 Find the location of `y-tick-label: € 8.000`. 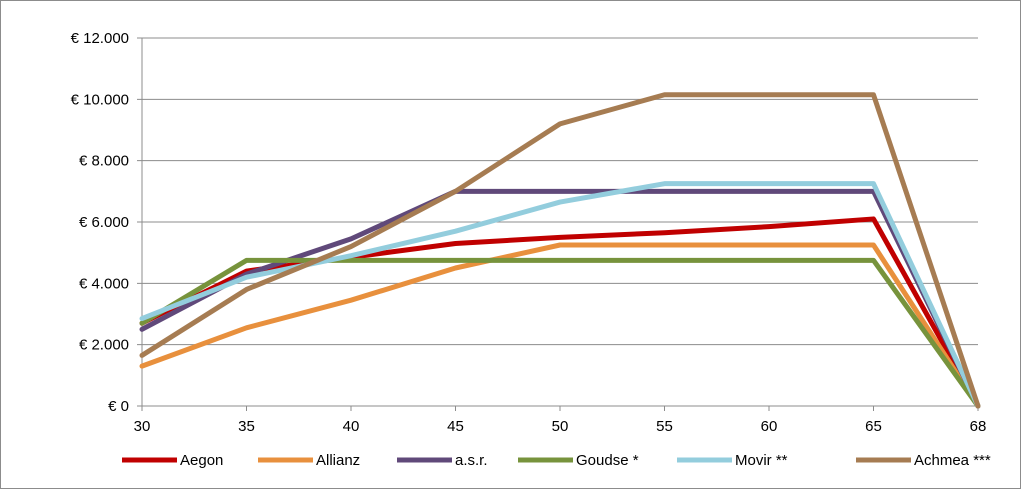

y-tick-label: € 8.000 is located at coordinates (104, 161).